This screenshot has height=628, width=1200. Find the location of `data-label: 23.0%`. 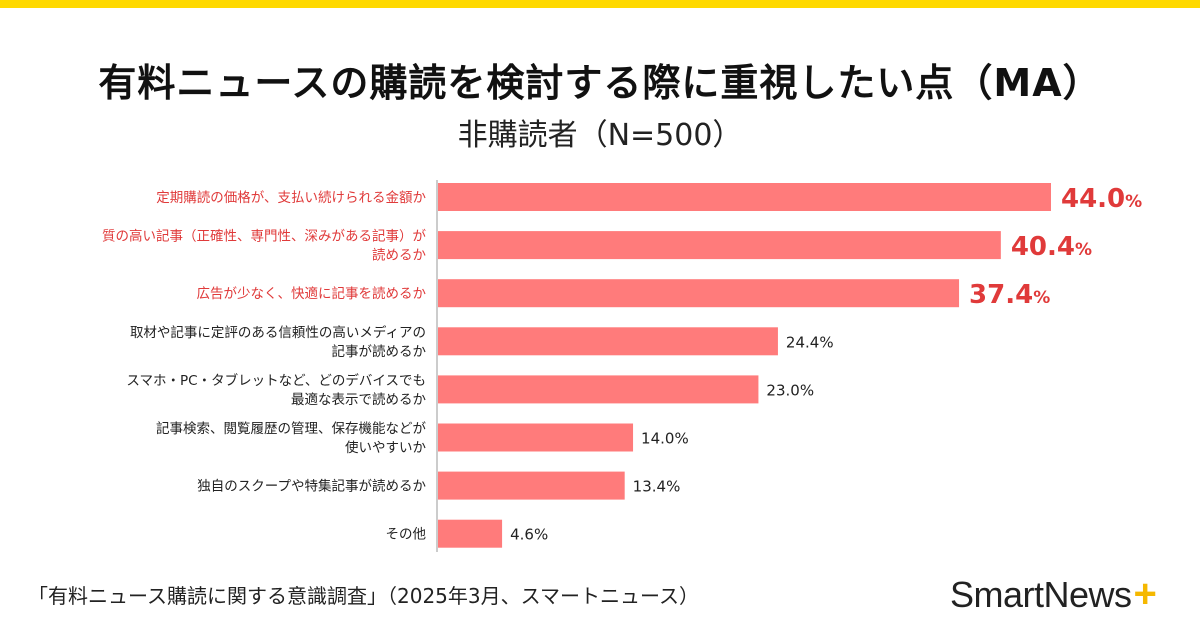

data-label: 23.0% is located at coordinates (790, 390).